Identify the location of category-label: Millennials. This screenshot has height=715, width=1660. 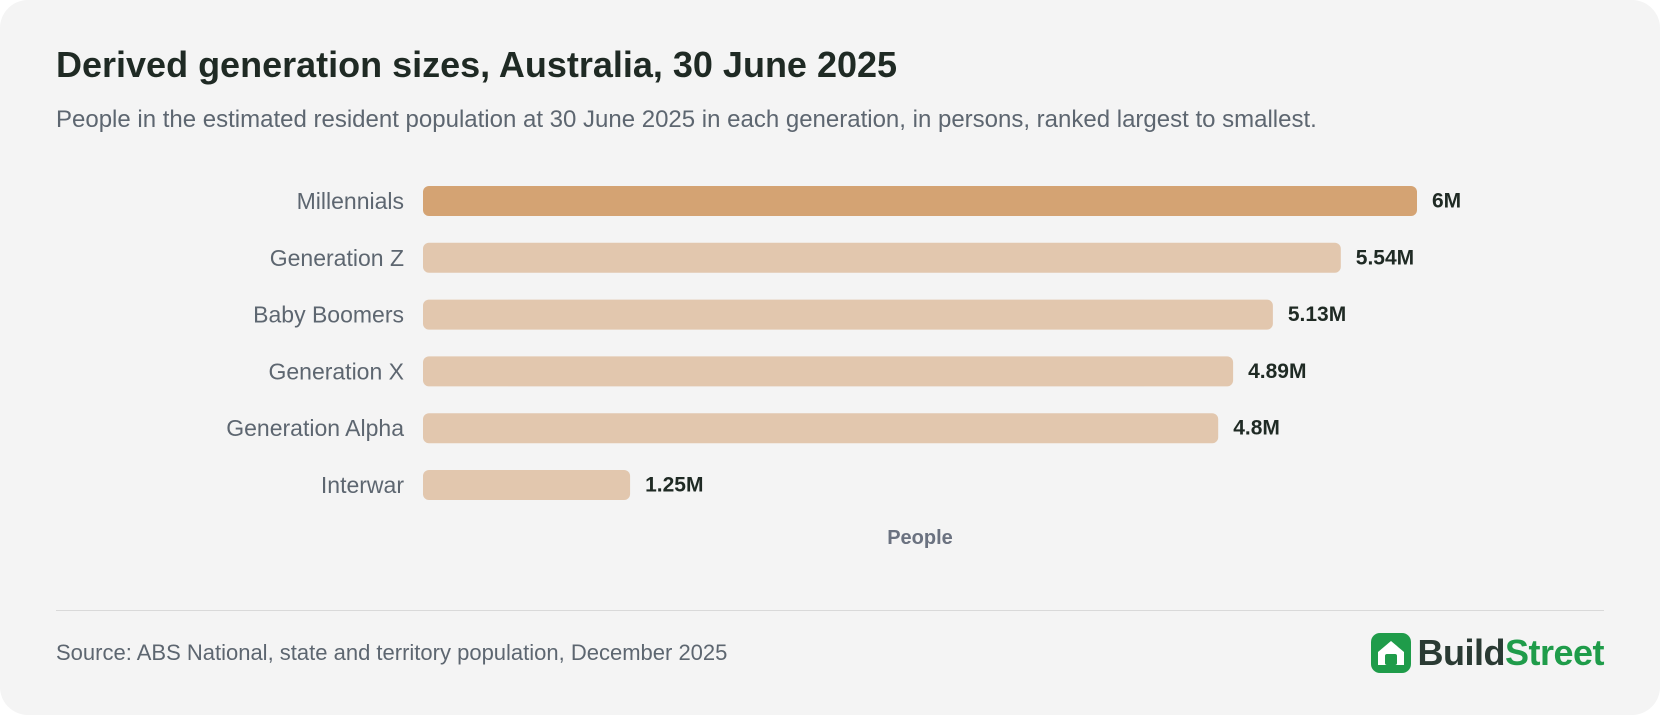
(350, 201).